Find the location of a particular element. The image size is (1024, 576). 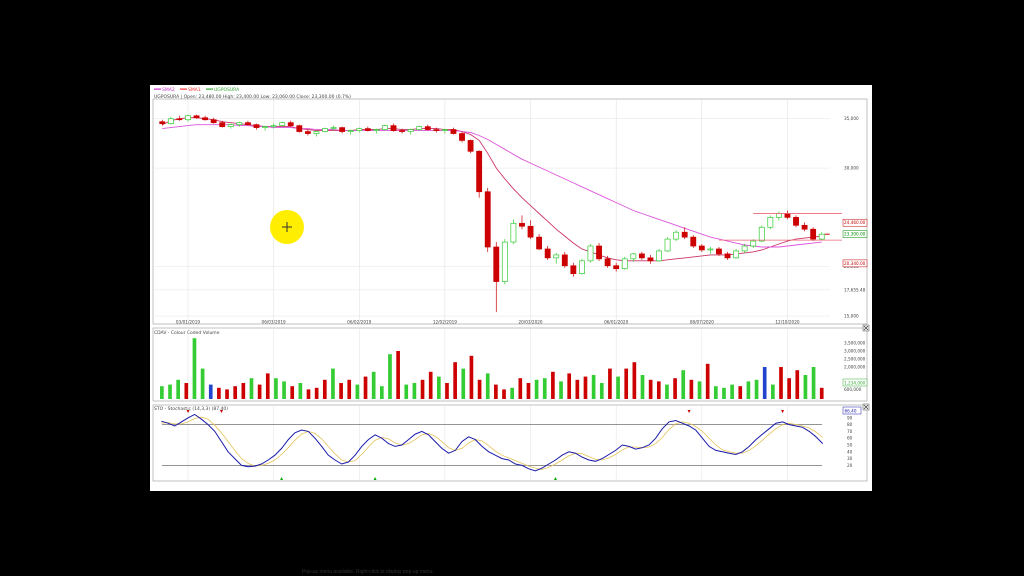

price-badges: 24,460.00 23,300.00 20,340.00 is located at coordinates (846, 243).